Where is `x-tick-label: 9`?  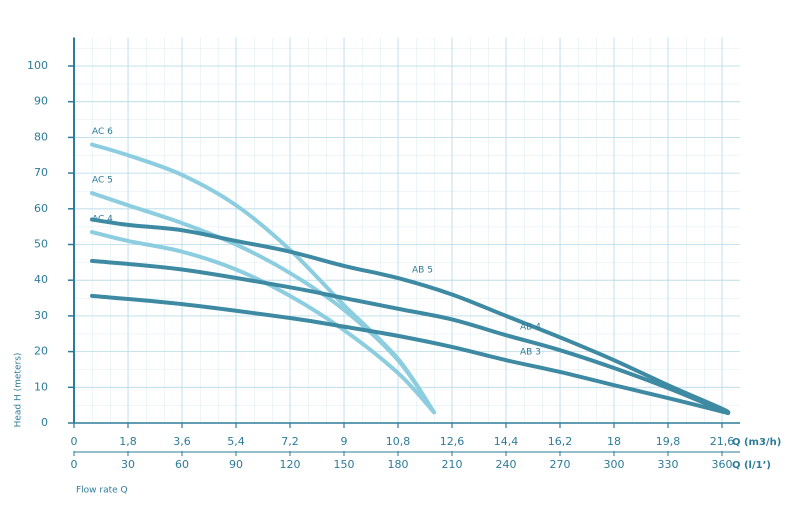 x-tick-label: 9 is located at coordinates (344, 441).